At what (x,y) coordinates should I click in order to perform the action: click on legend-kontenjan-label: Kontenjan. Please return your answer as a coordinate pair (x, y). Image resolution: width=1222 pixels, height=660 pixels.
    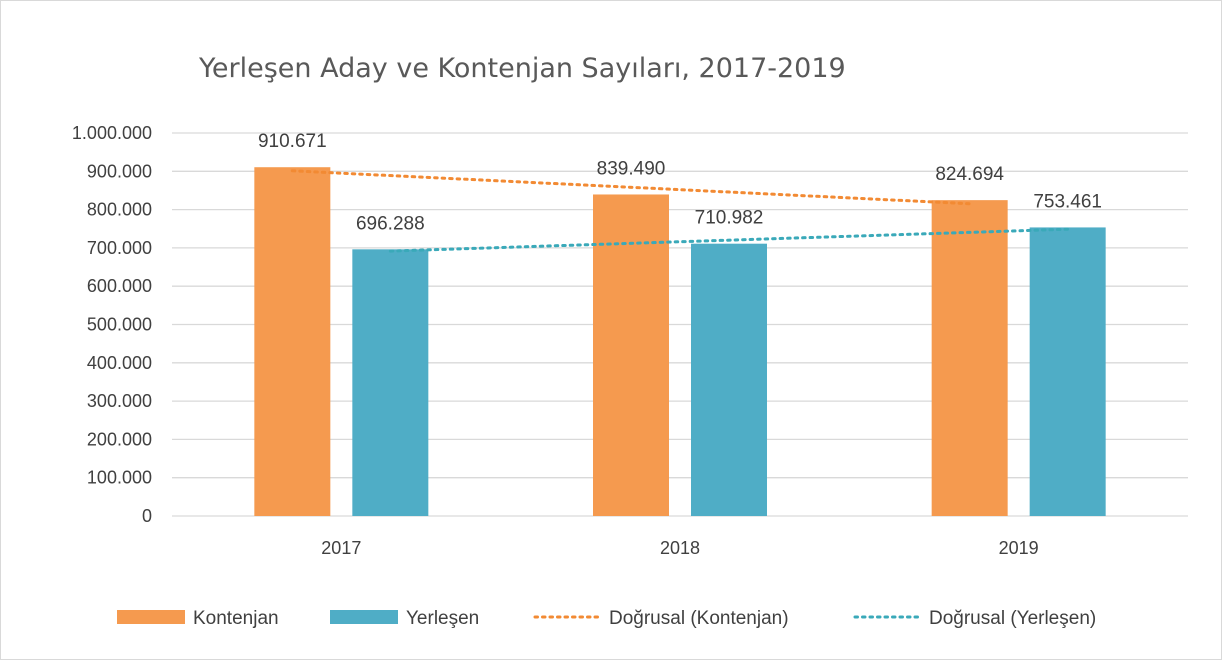
    Looking at the image, I should click on (236, 618).